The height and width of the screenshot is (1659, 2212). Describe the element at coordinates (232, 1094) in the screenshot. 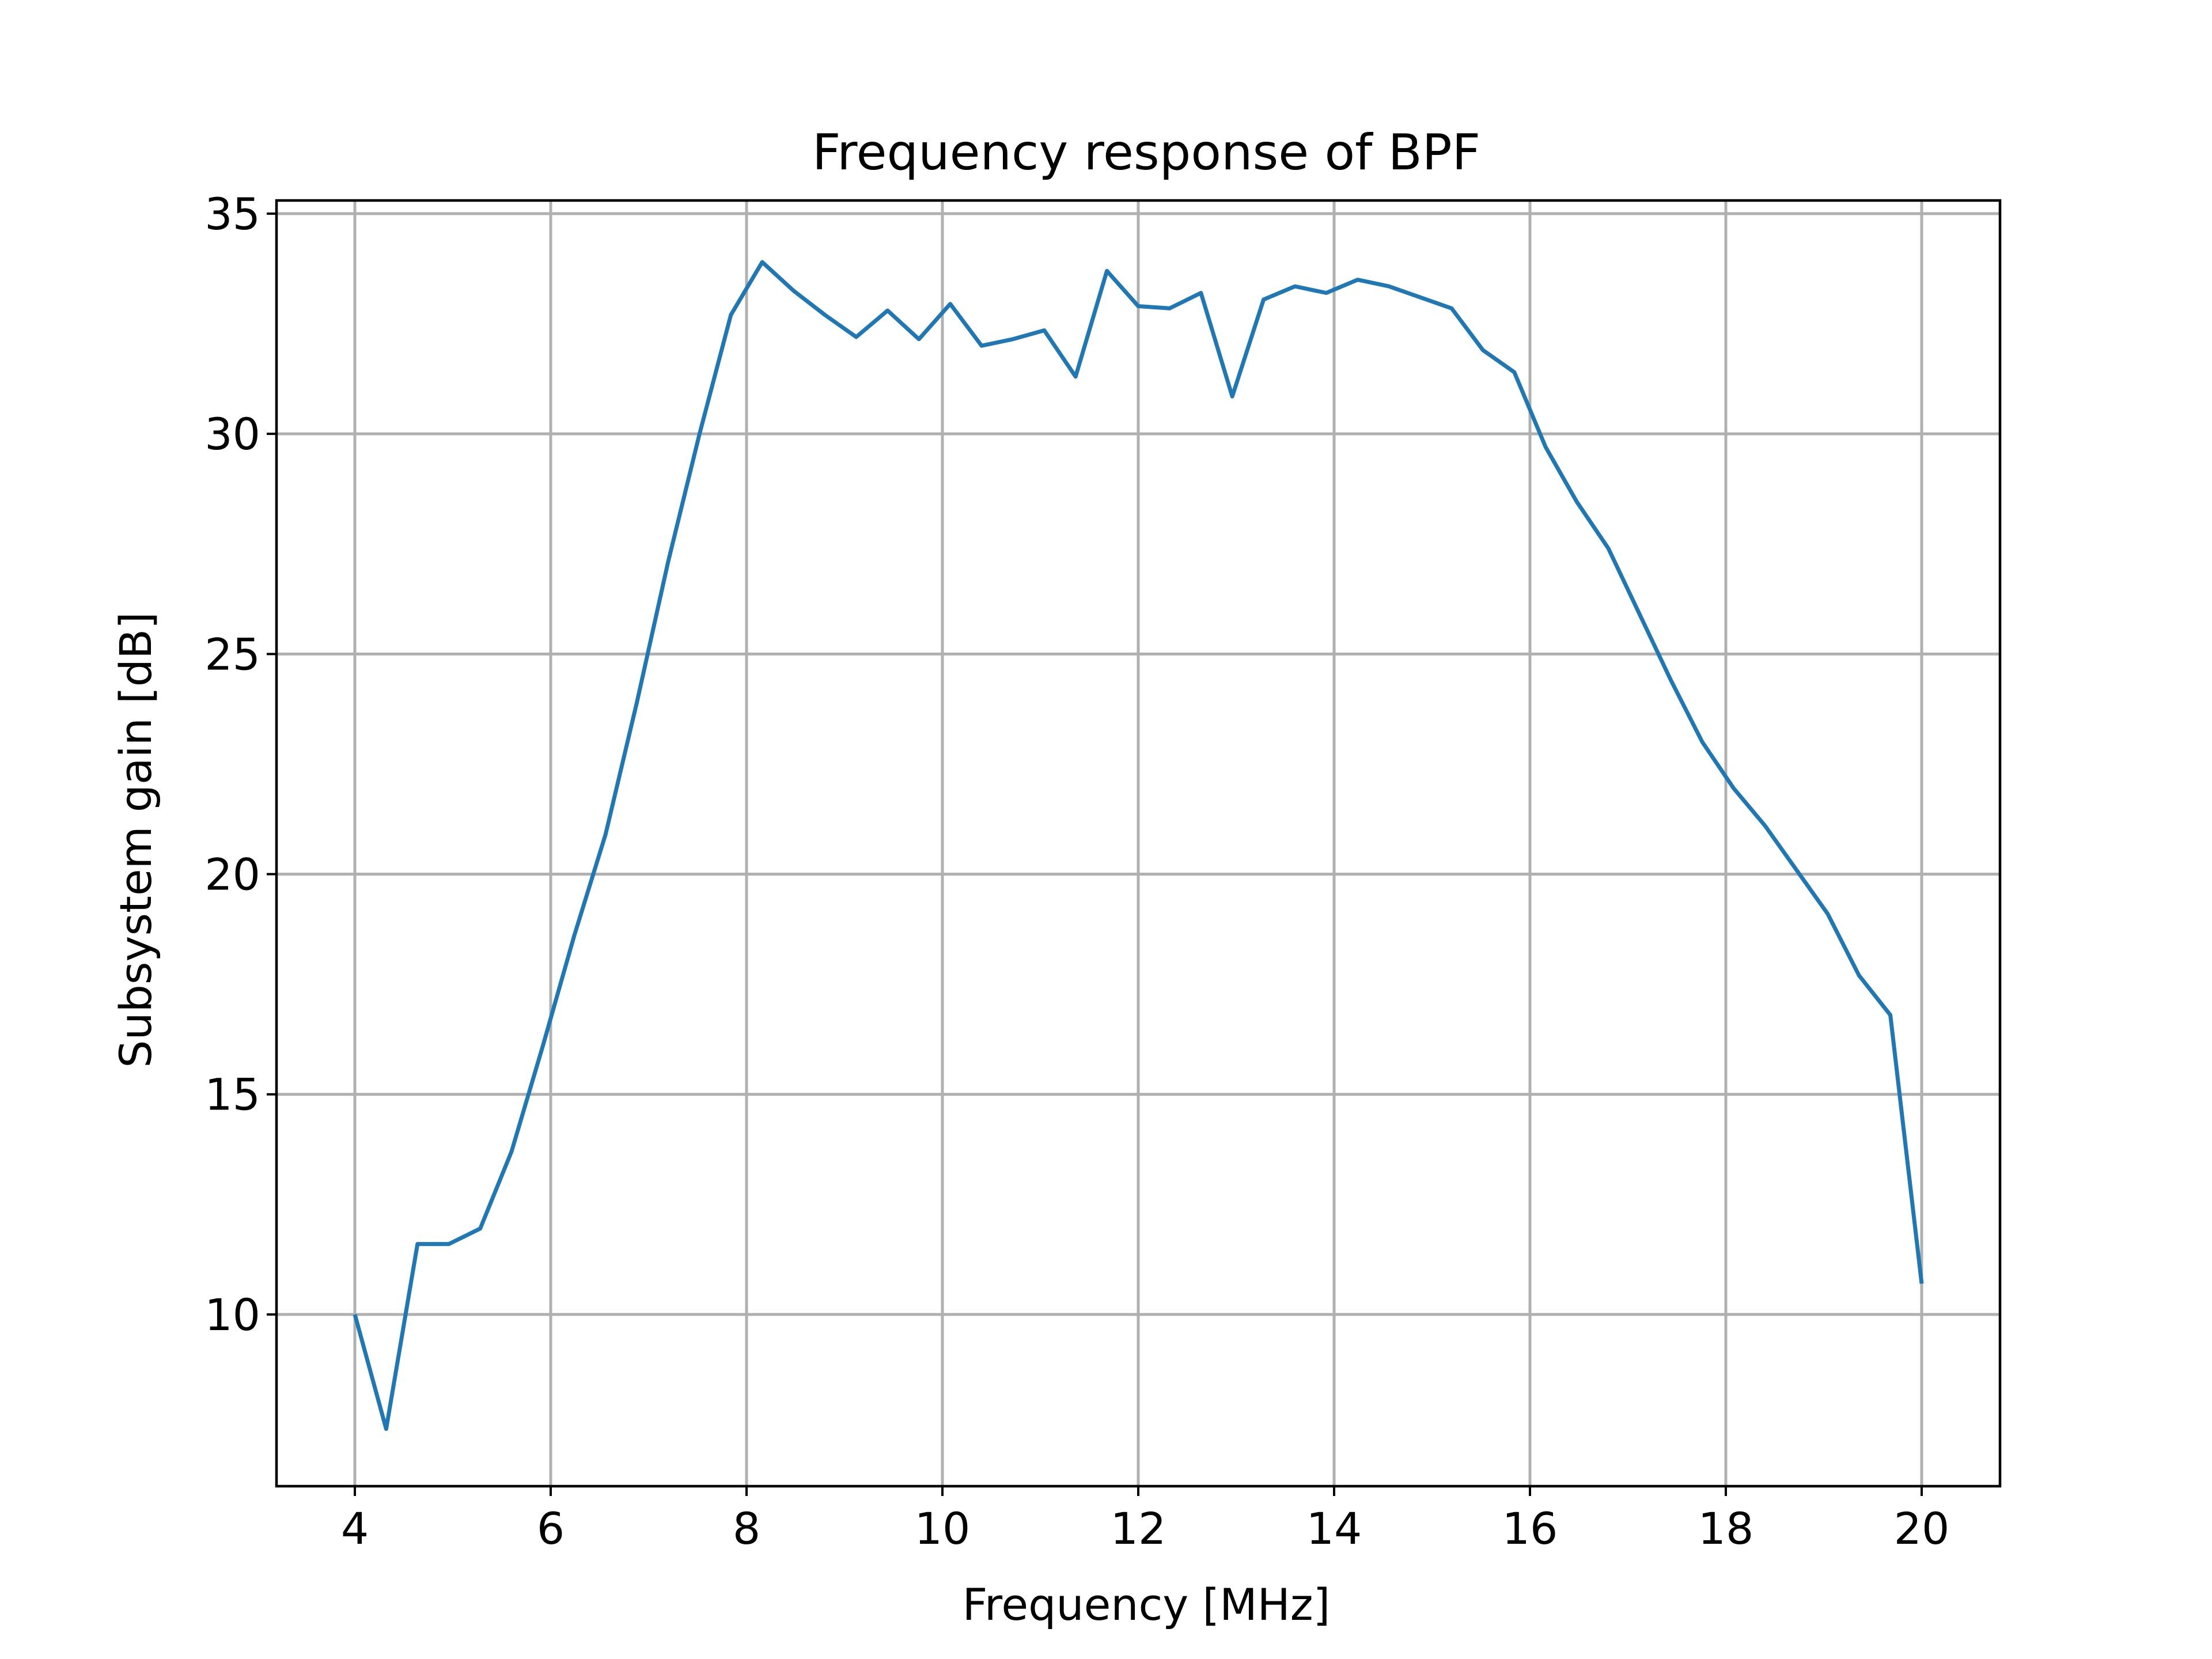

I see `y-tick-label: 15` at that location.